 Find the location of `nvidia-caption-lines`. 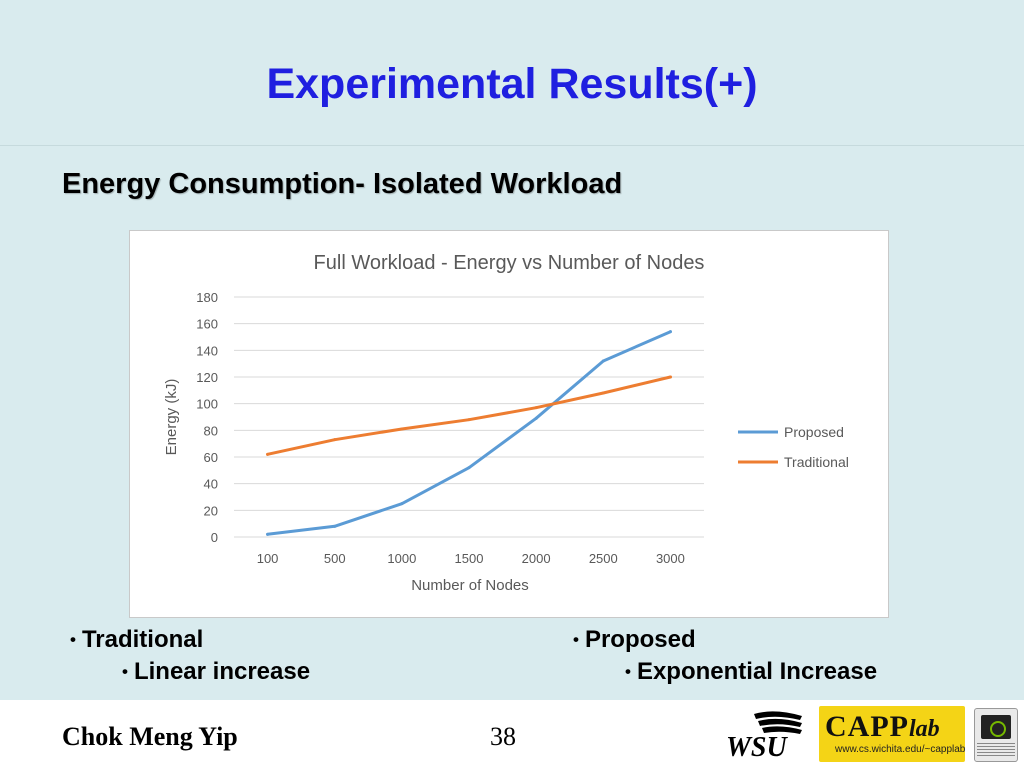

nvidia-caption-lines is located at coordinates (996, 750).